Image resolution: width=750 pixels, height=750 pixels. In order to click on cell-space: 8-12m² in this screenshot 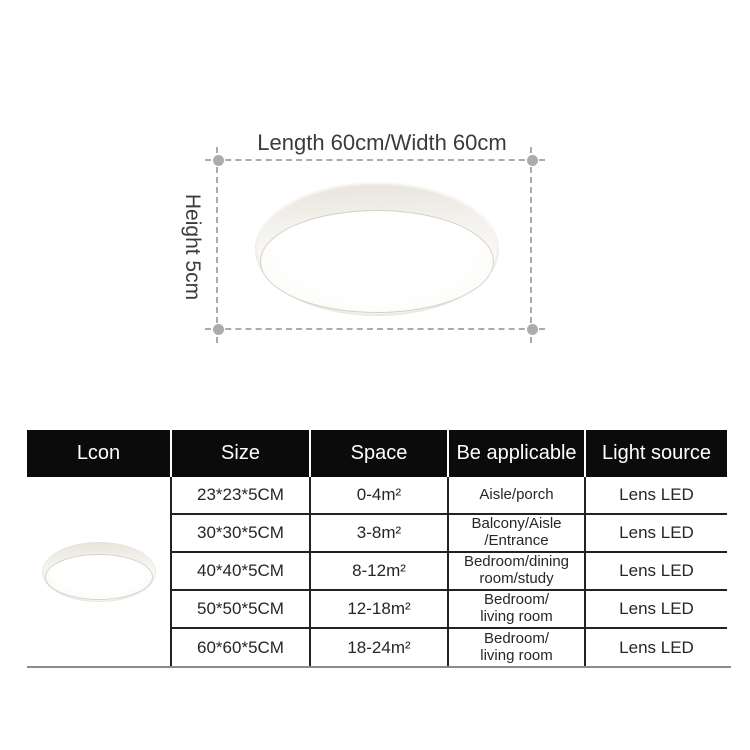, I will do `click(378, 572)`.